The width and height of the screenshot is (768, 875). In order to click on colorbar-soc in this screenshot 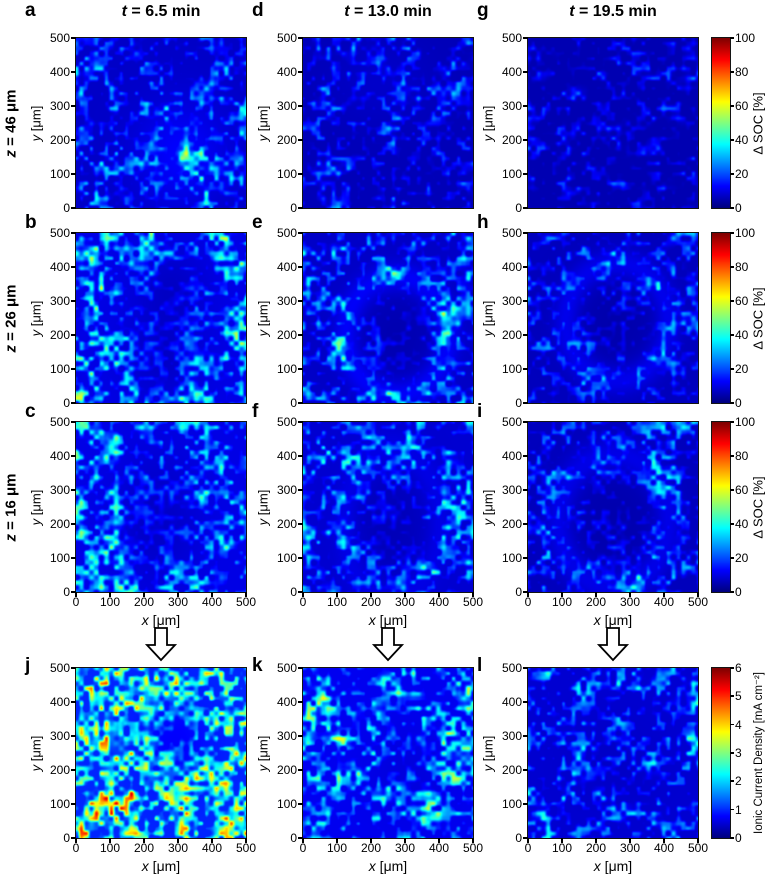, I will do `click(721, 123)`.